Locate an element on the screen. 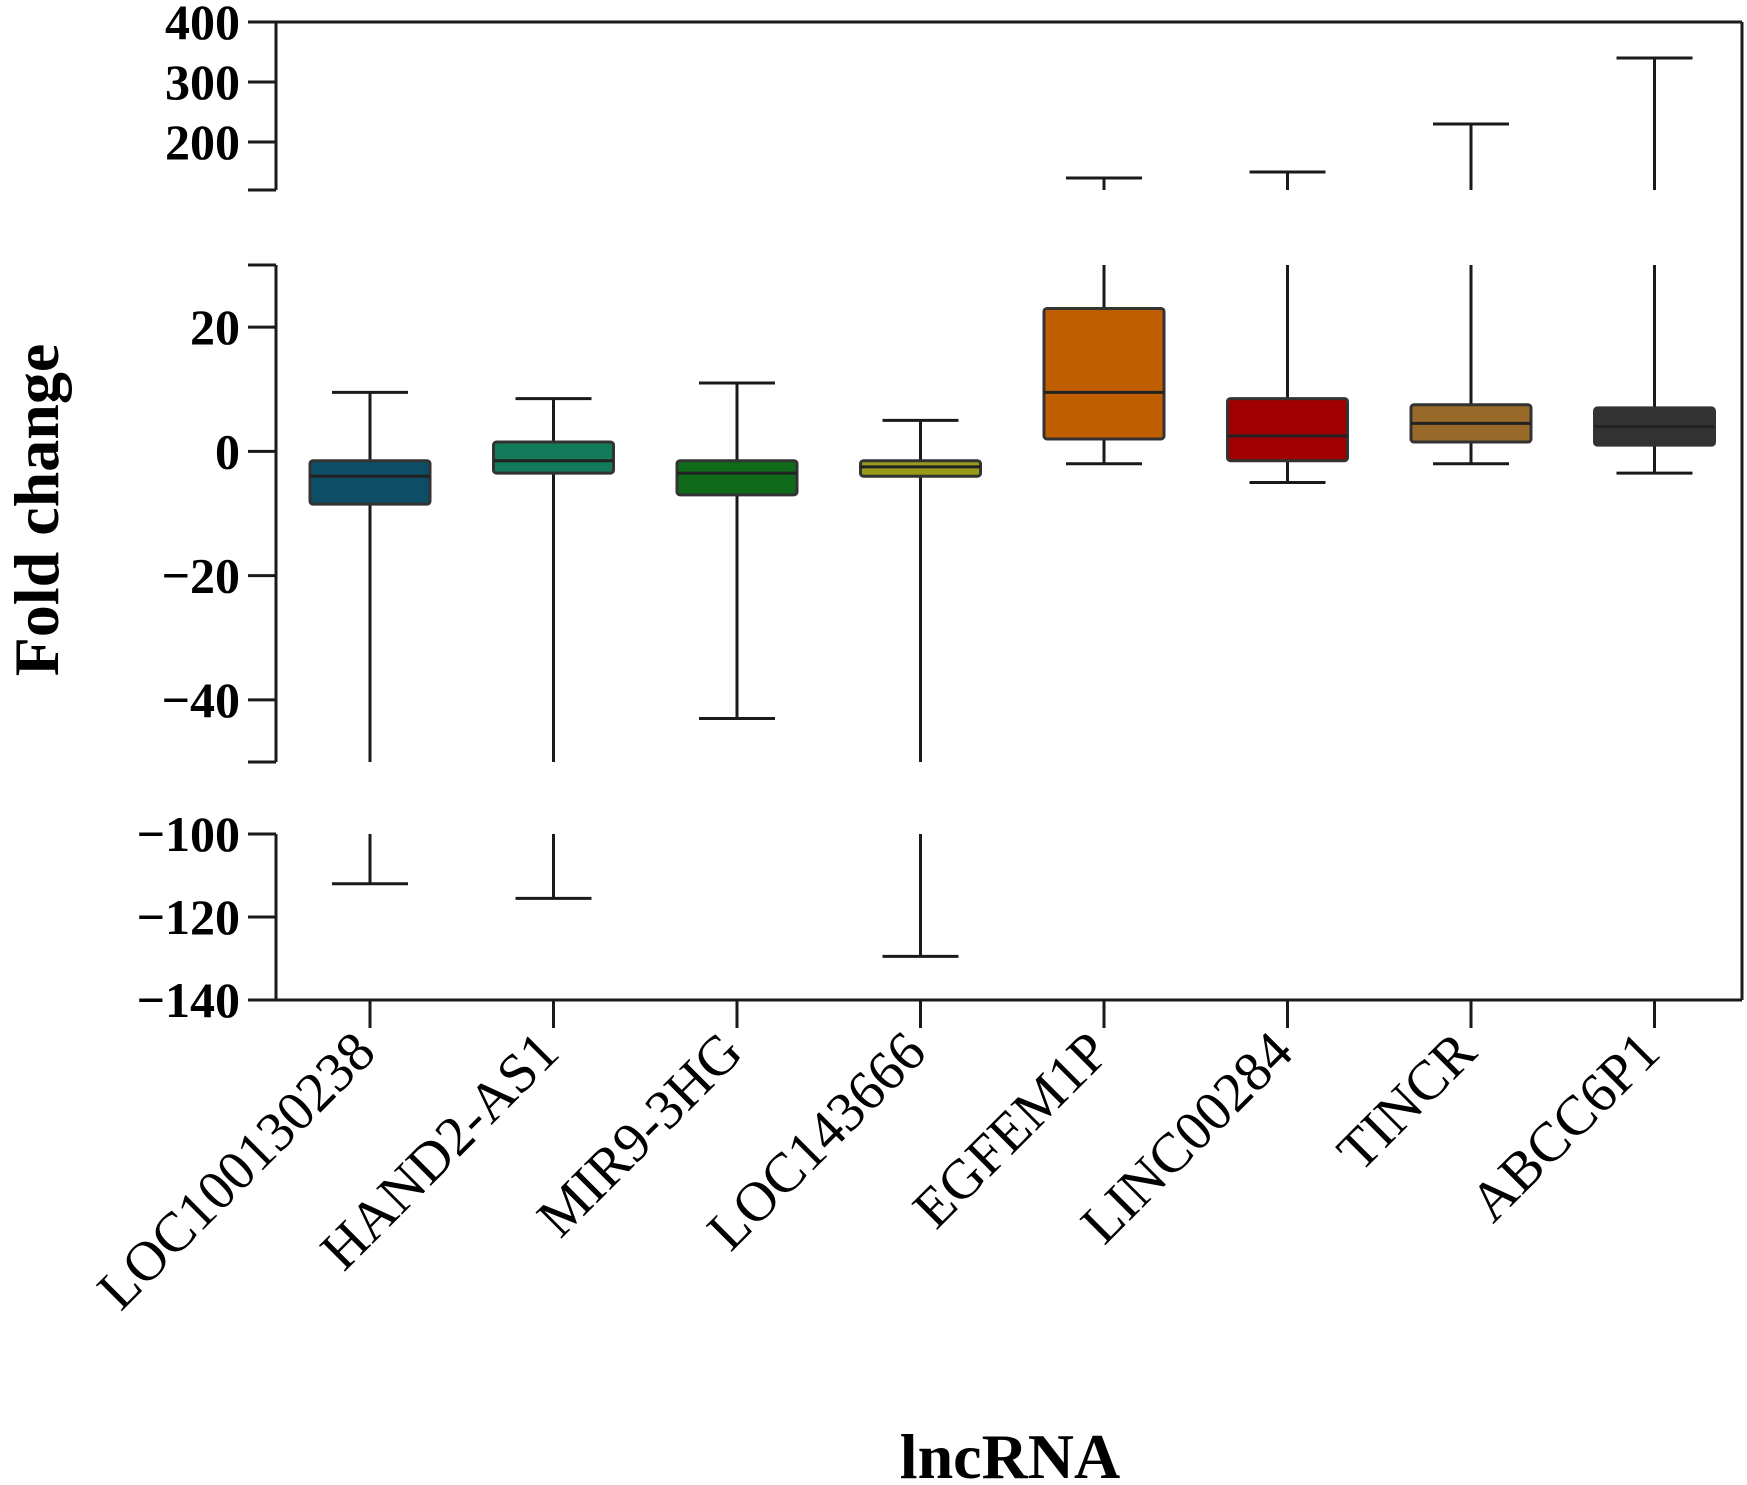 The width and height of the screenshot is (1747, 1485). y-tick-label: −140 is located at coordinates (189, 1000).